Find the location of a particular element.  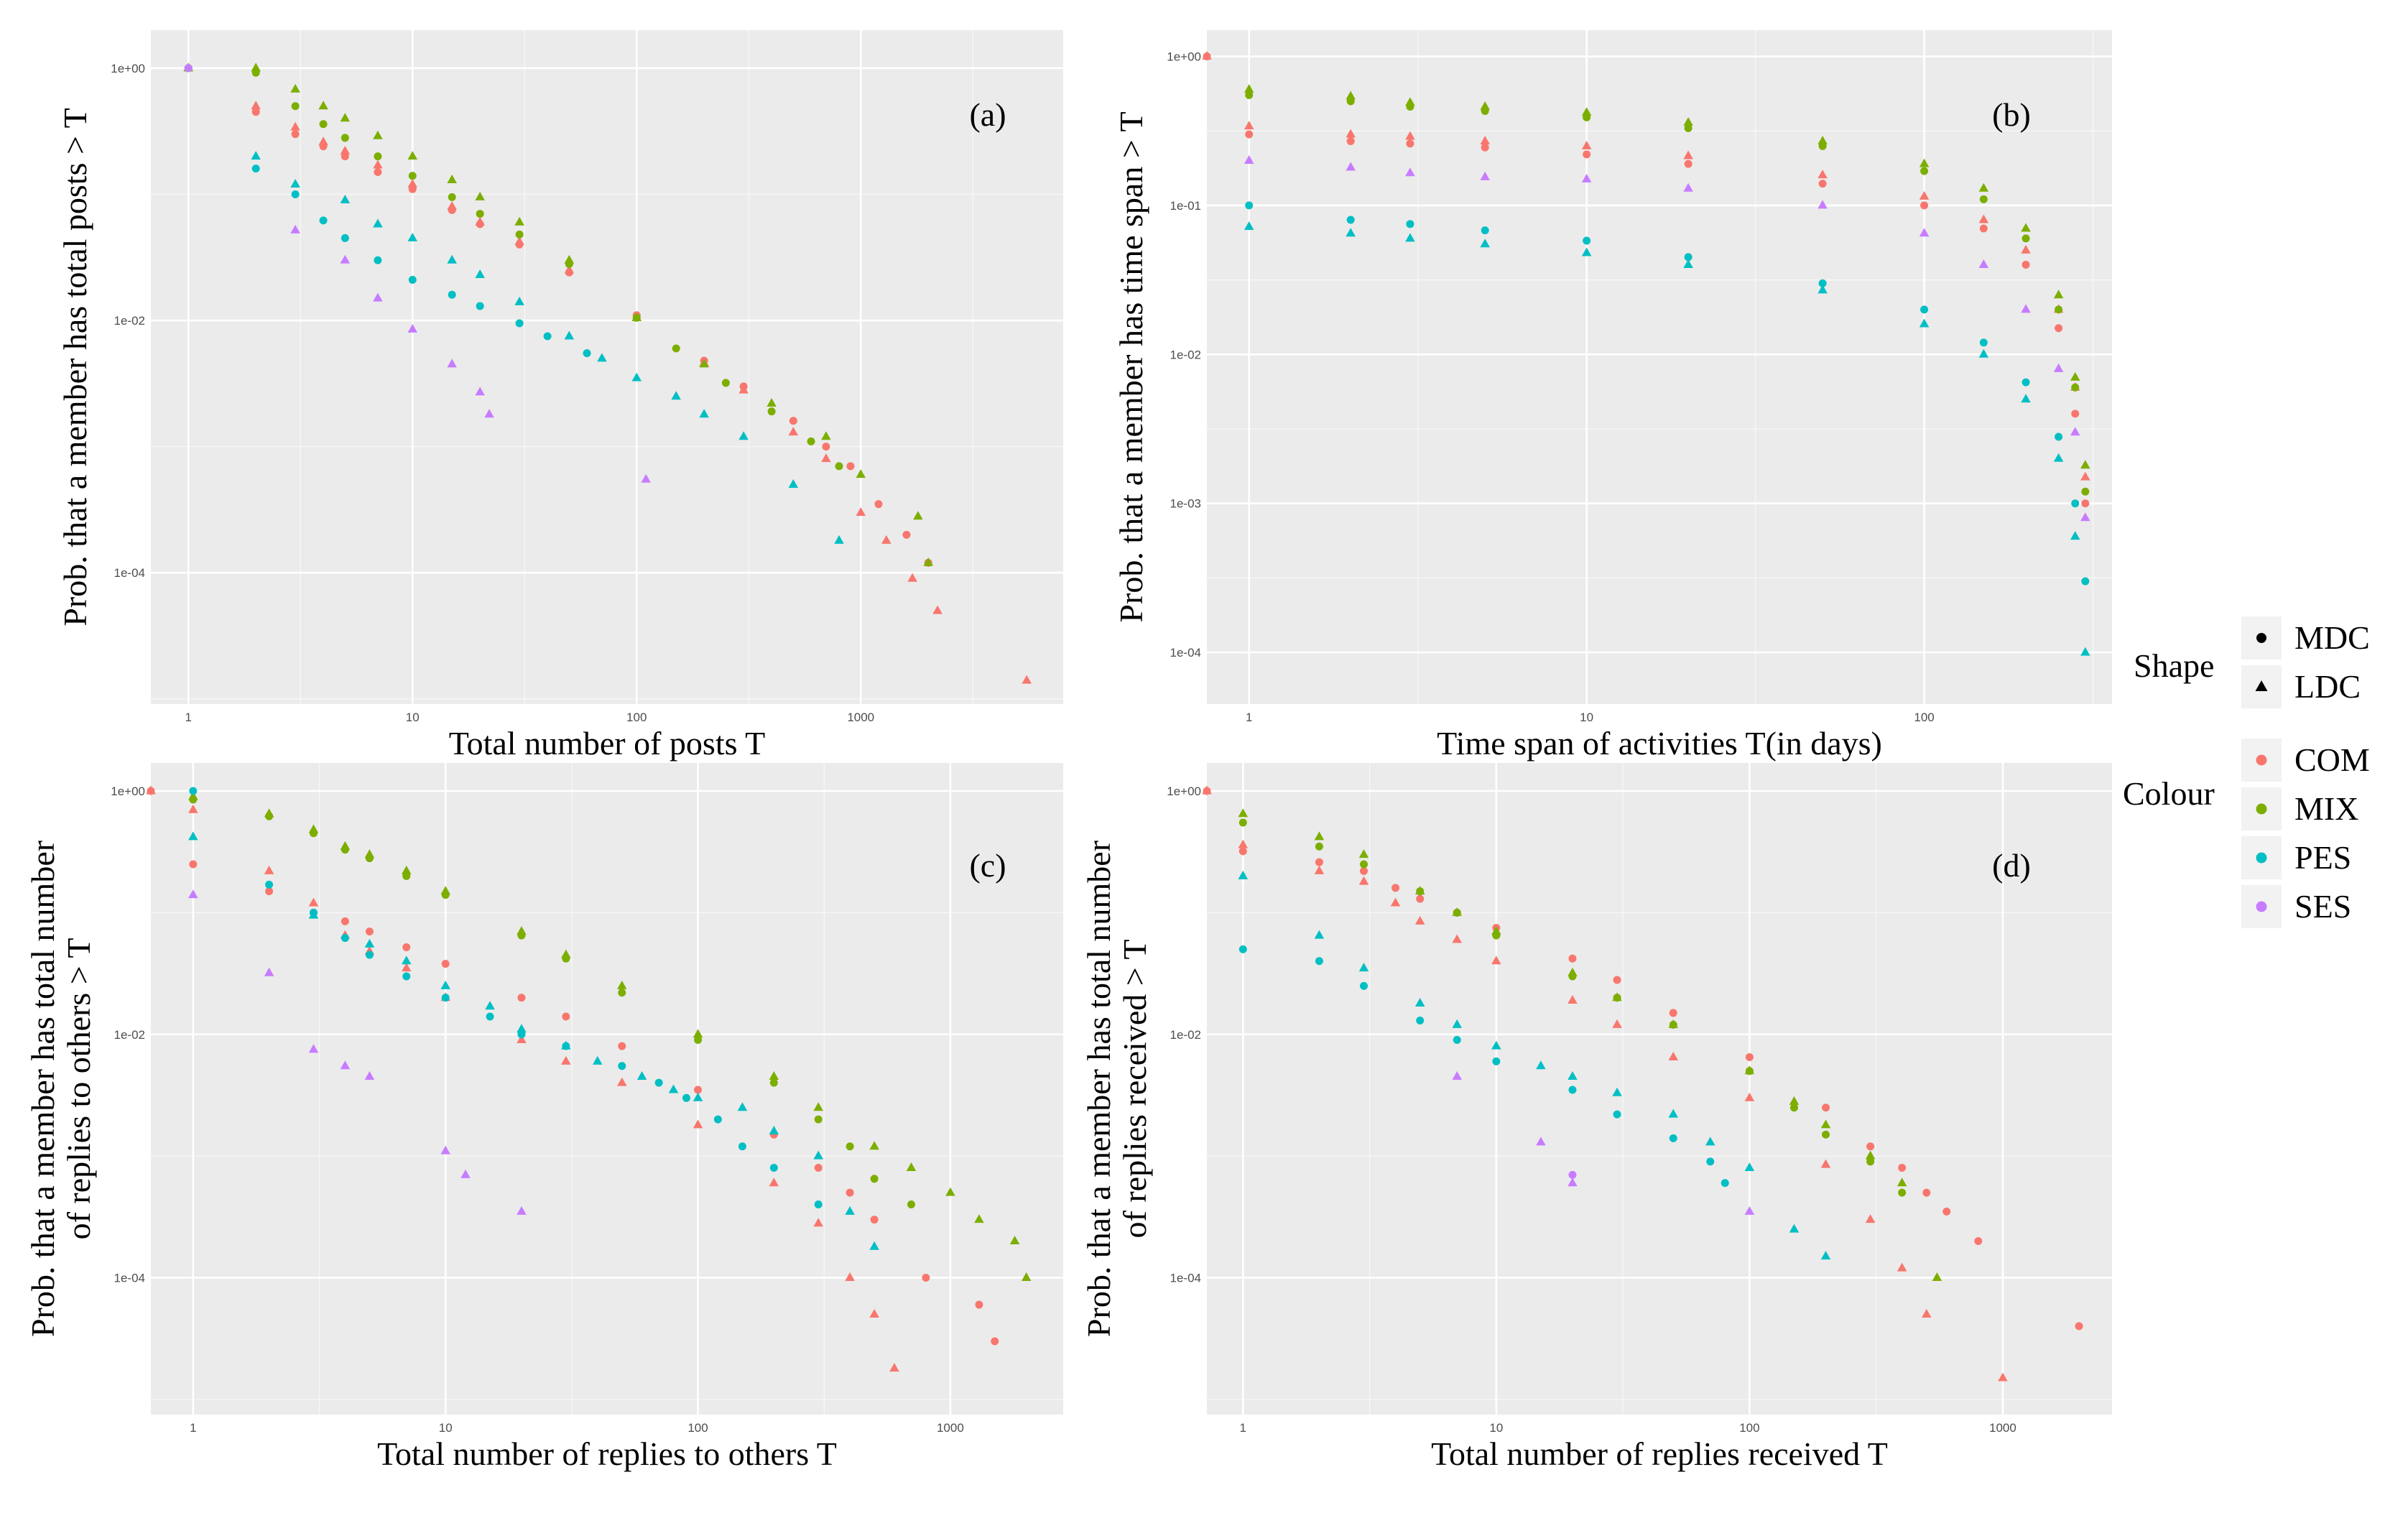

x-tick-label: 1000 is located at coordinates (950, 1428).